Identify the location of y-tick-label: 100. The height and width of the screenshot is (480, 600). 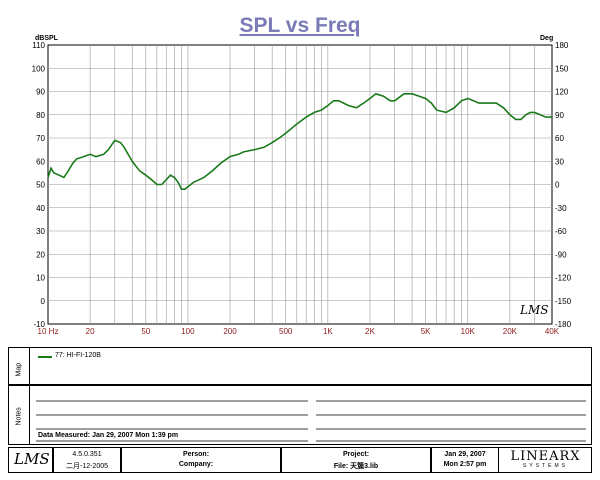
(39, 68).